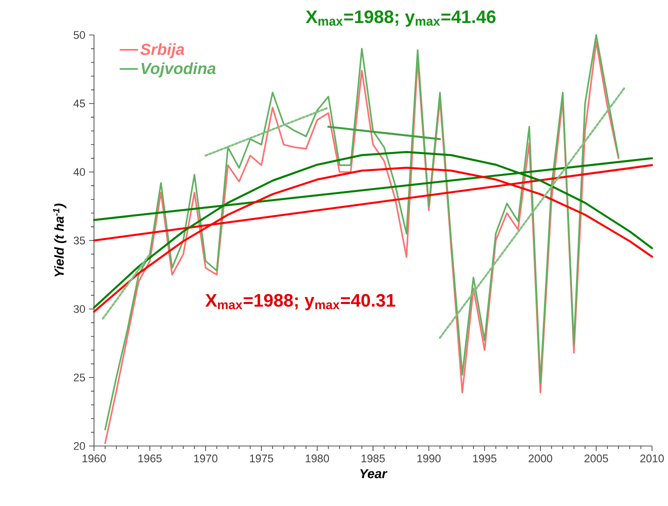  Describe the element at coordinates (652, 458) in the screenshot. I see `x-tick-label: 2010` at that location.